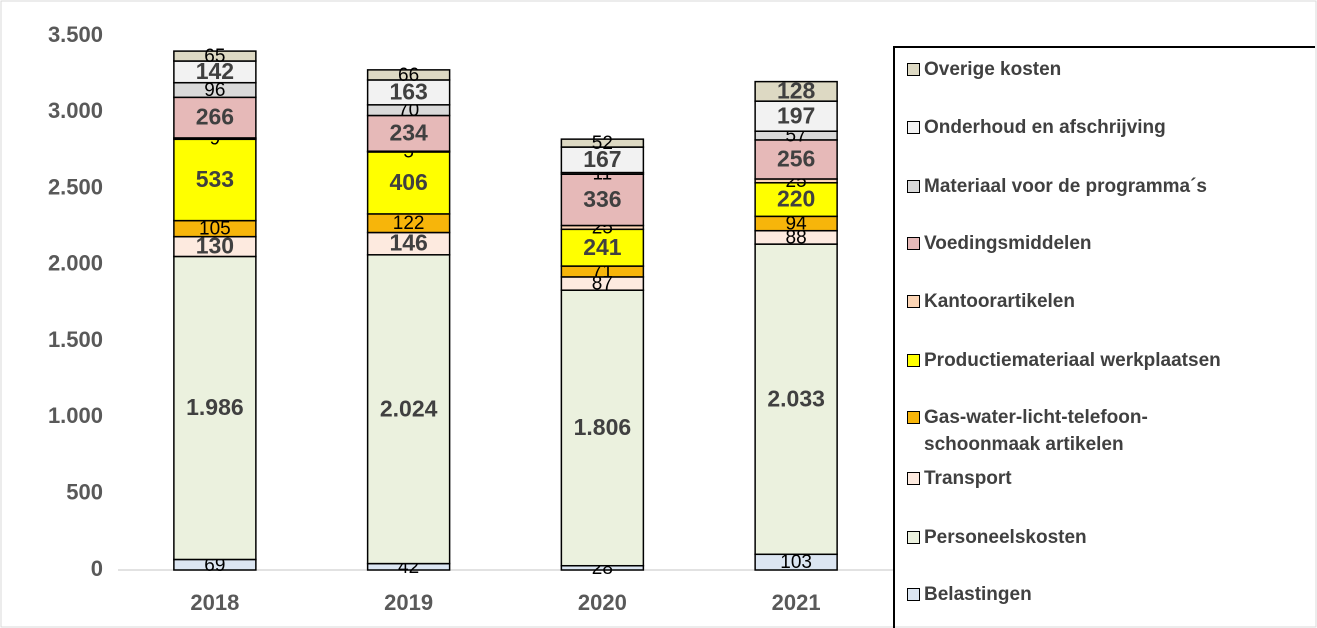 The width and height of the screenshot is (1317, 628). What do you see at coordinates (968, 478) in the screenshot?
I see `legend-label: Transport` at bounding box center [968, 478].